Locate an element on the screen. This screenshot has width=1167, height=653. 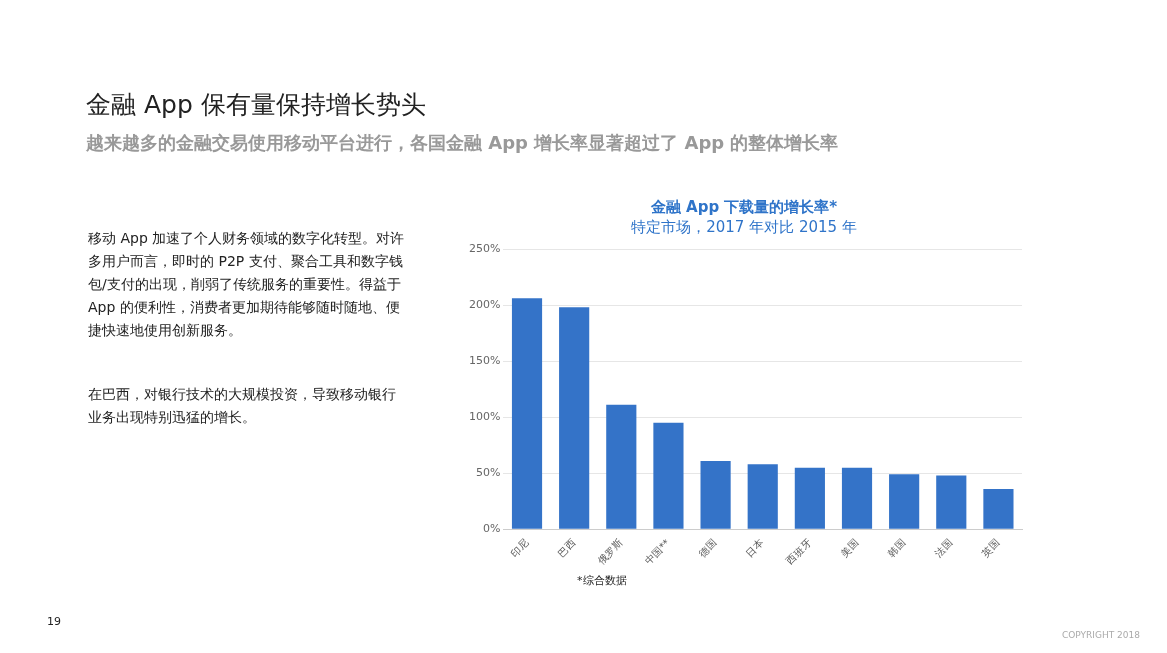
text: 金融 App 保有量保持增长势头 is located at coordinates (256, 105).